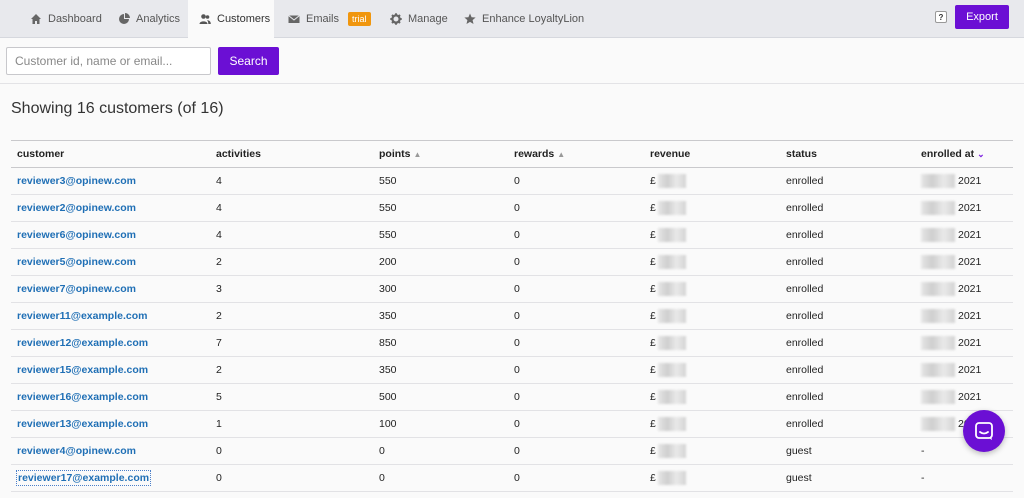 The height and width of the screenshot is (498, 1024). Describe the element at coordinates (847, 451) in the screenshot. I see `status-cell: guest` at that location.